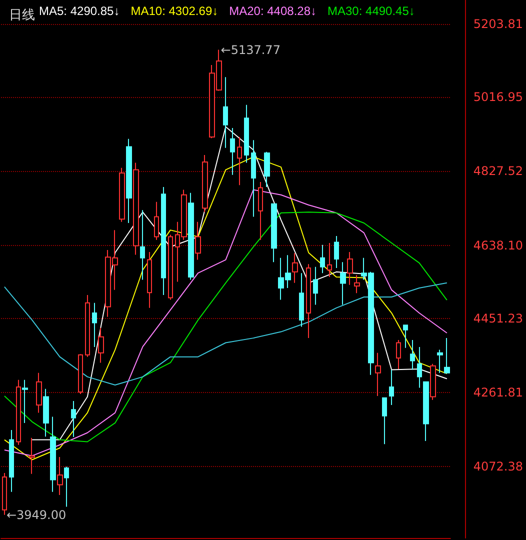 This screenshot has height=540, width=526. Describe the element at coordinates (250, 49) in the screenshot. I see `annotation: ←5137.77` at that location.